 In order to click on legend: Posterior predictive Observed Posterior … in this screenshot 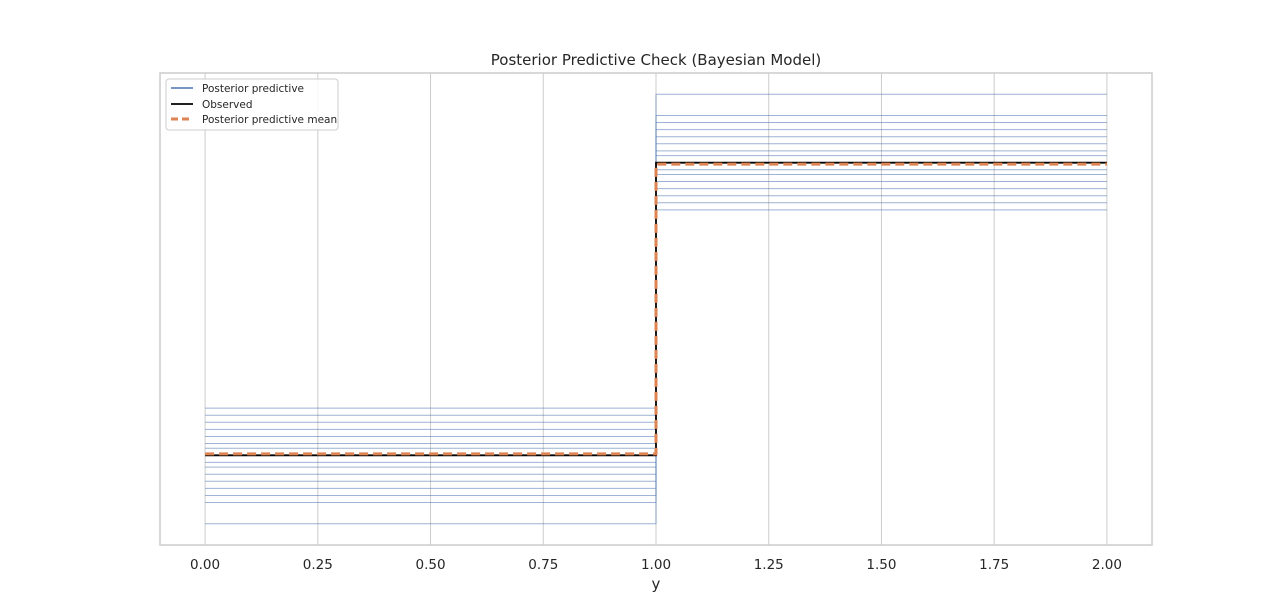, I will do `click(252, 104)`.